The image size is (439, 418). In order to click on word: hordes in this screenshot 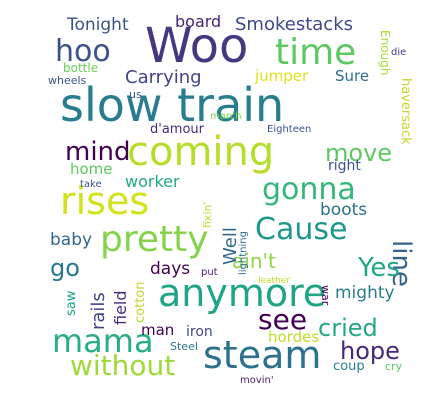, I will do `click(293, 337)`.